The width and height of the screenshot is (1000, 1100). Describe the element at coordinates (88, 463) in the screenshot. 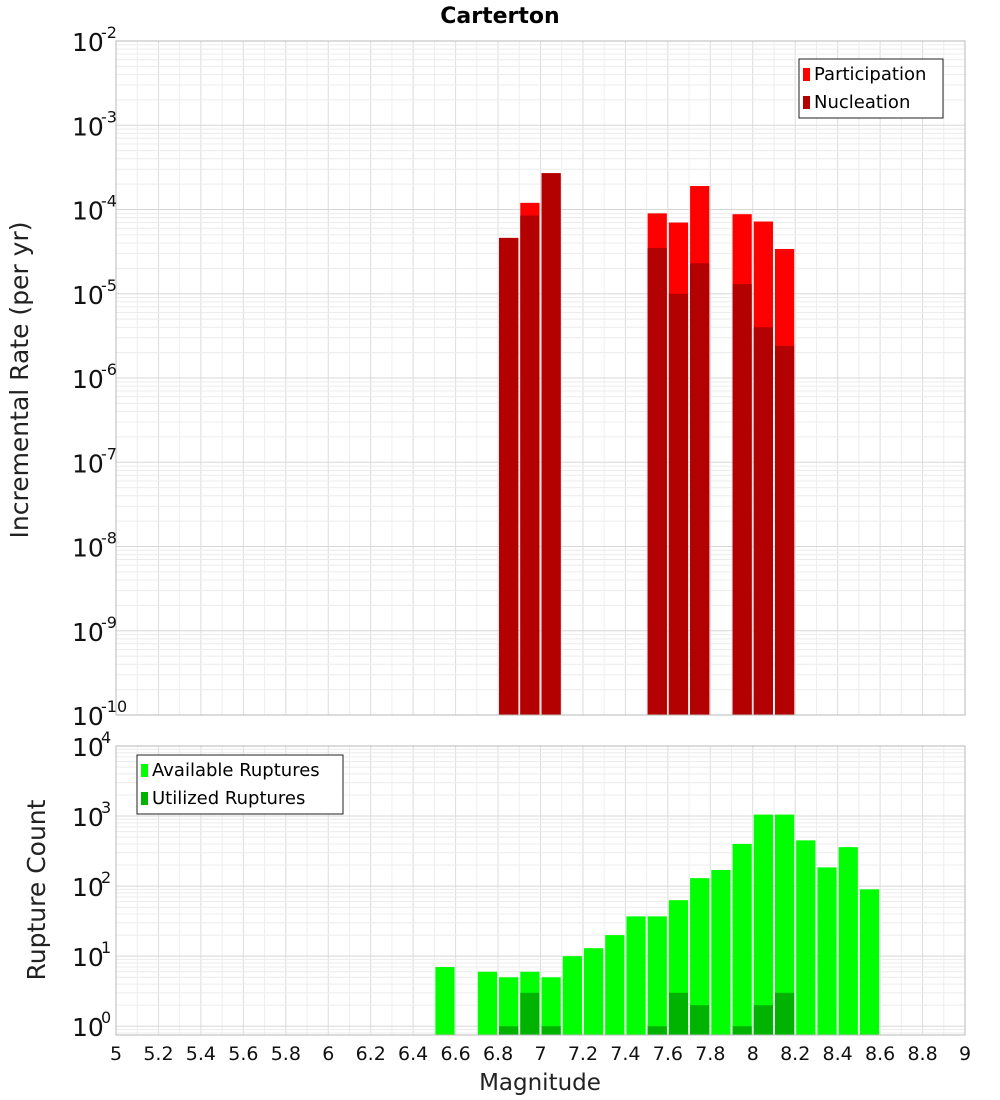

I see `top-y-tick-base-5: 10` at that location.